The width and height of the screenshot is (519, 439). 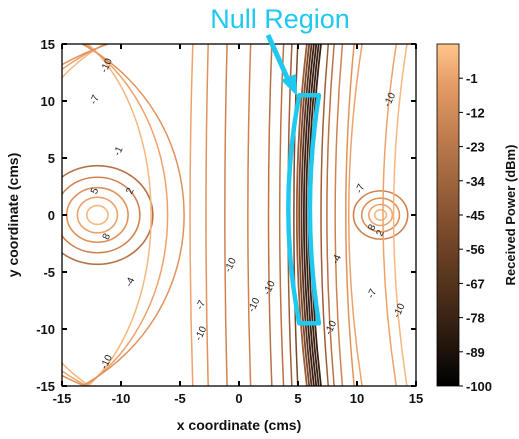 I want to click on x-tick-label: -10, so click(x=121, y=398).